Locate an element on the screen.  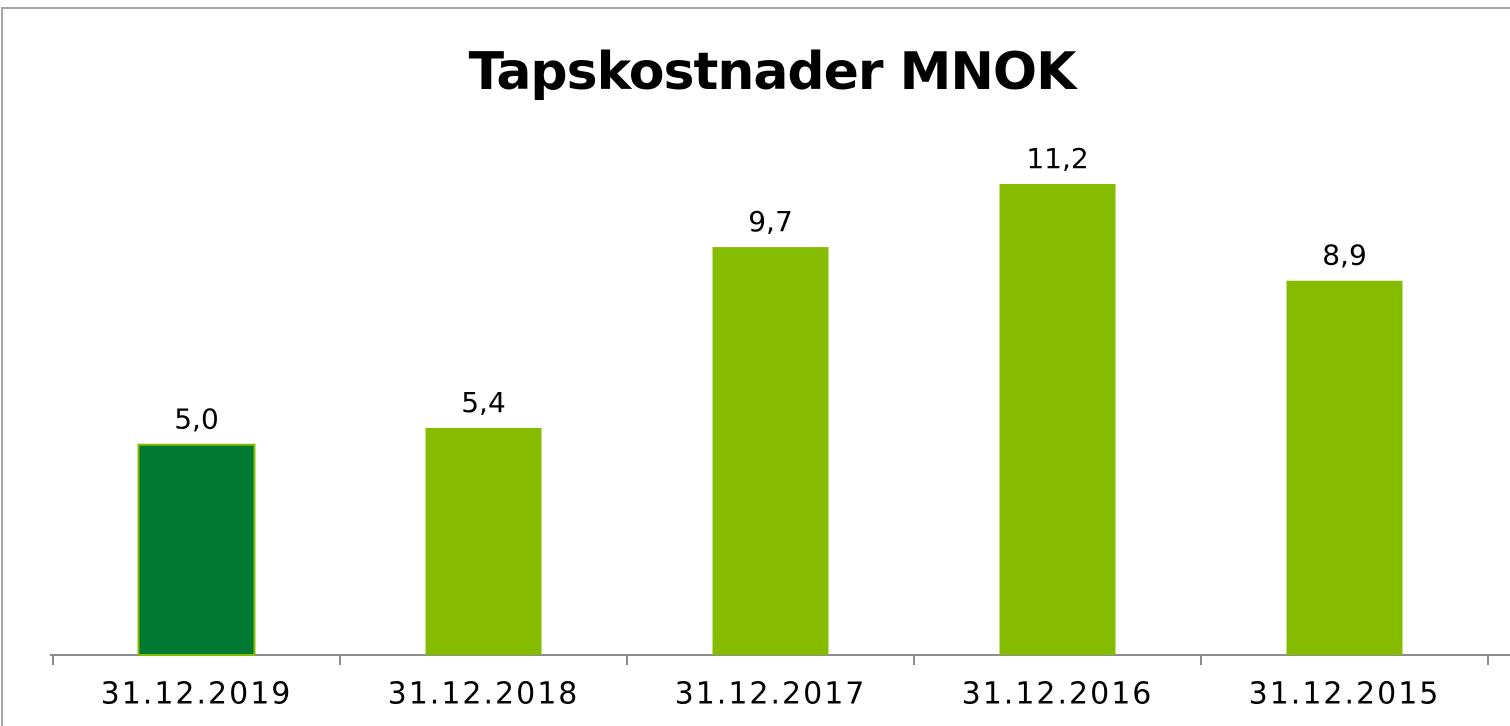
x-tick-label: 31.12.2018 is located at coordinates (484, 694).